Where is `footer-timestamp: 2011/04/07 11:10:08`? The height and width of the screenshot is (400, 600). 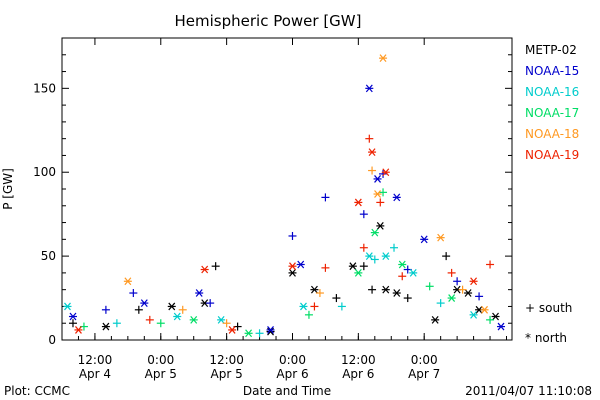
footer-timestamp: 2011/04/07 11:10:08 is located at coordinates (528, 391).